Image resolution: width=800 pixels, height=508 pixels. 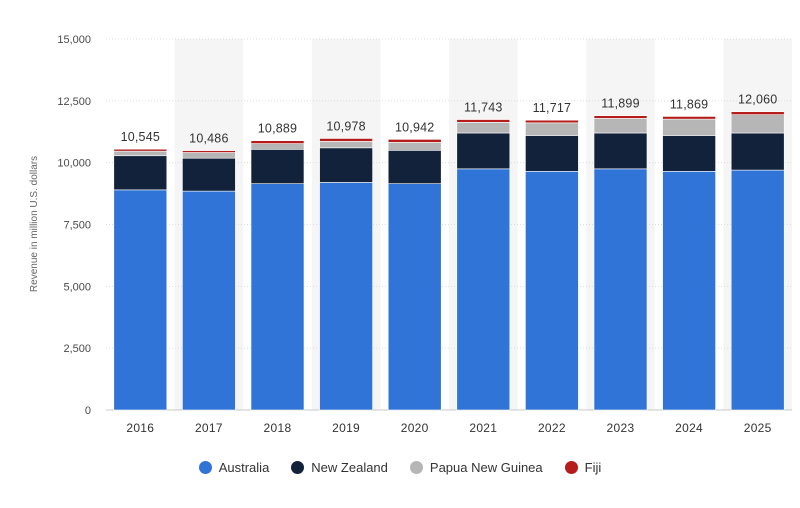 What do you see at coordinates (758, 428) in the screenshot?
I see `x-tick-label-2025: 2025` at bounding box center [758, 428].